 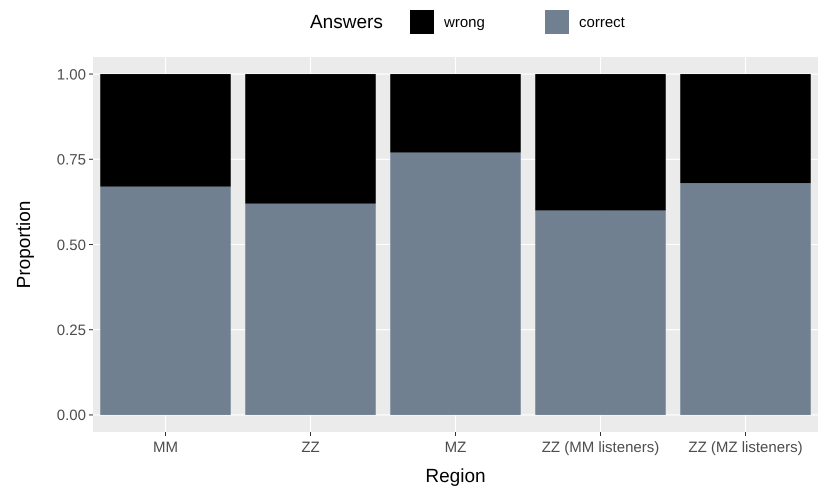 What do you see at coordinates (71, 330) in the screenshot?
I see `y-tick-label: 0.25` at bounding box center [71, 330].